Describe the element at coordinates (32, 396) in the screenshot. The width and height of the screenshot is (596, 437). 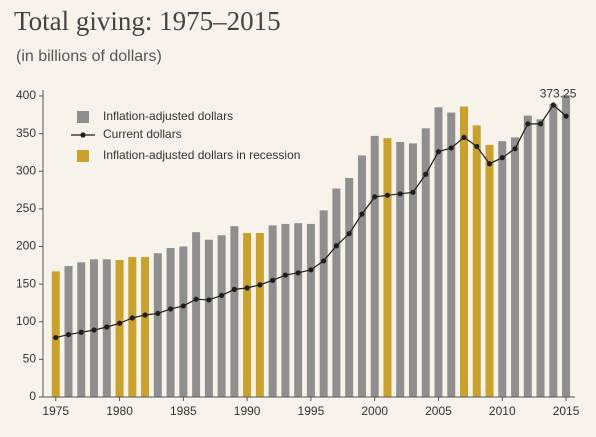
I see `y-tick-label: 0` at that location.